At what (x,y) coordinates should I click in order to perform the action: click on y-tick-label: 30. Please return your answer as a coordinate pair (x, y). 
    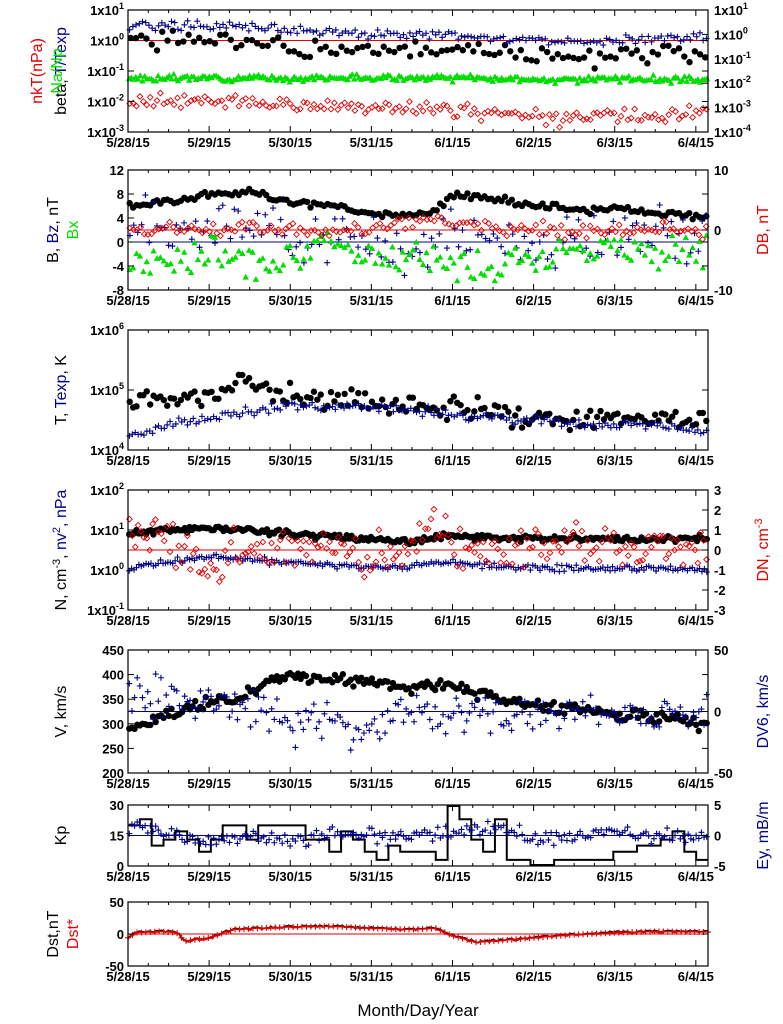
    Looking at the image, I should click on (117, 805).